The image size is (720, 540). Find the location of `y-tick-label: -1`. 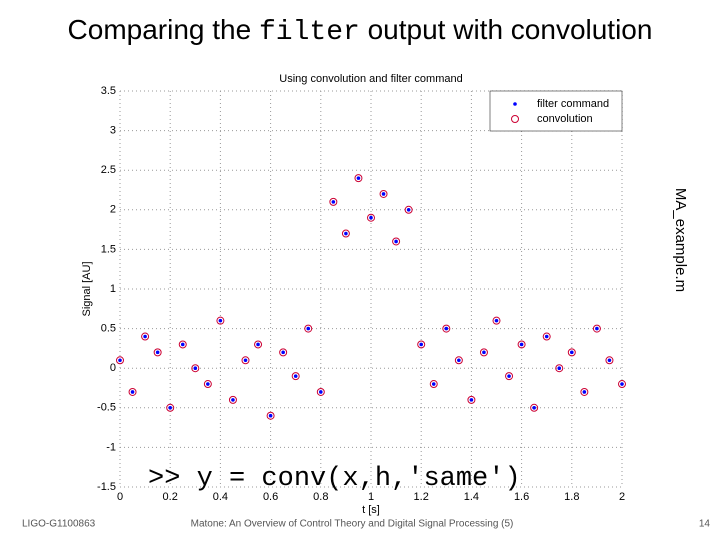

y-tick-label: -1 is located at coordinates (111, 447).